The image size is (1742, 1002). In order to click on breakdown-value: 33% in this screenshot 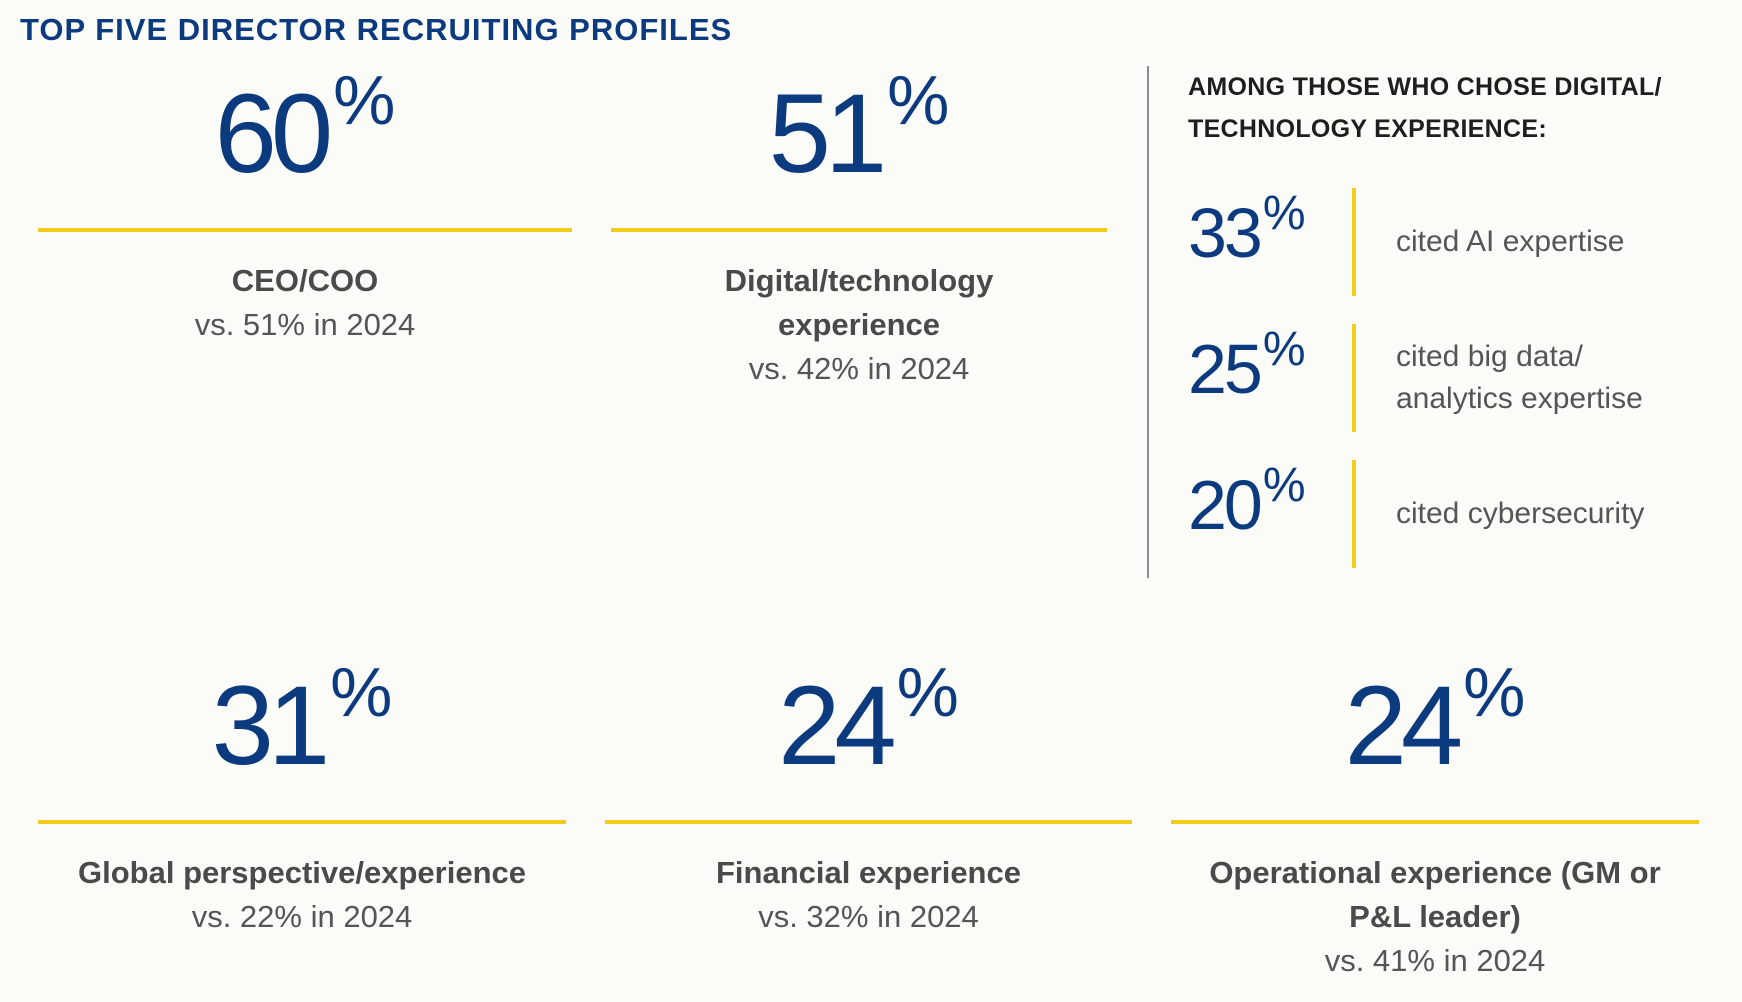, I will do `click(1247, 227)`.